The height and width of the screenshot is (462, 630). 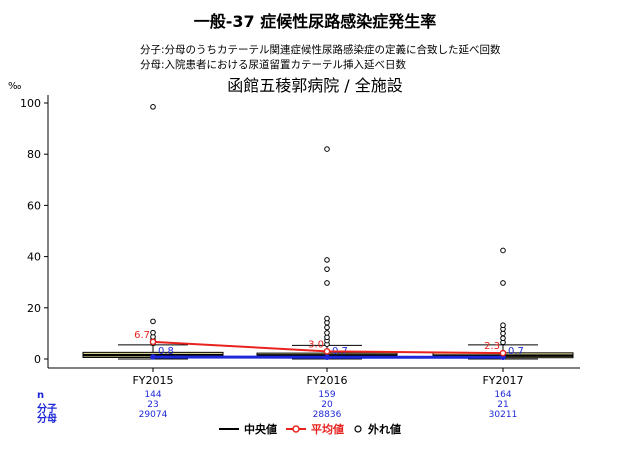 I want to click on x-category-label: FY2016, so click(x=326, y=380).